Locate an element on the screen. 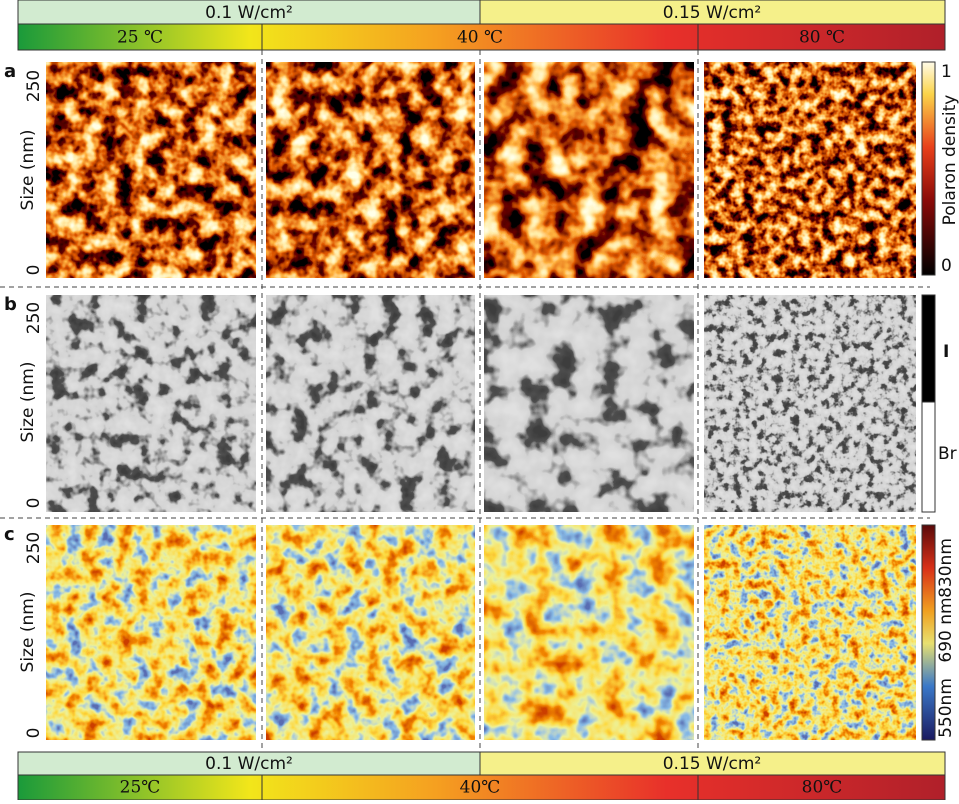 This screenshot has width=959, height=804. colorbar-label: I is located at coordinates (946, 352).